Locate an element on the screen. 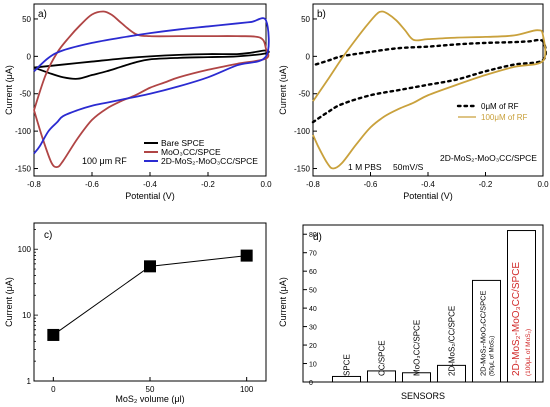  a-legend-label: MoO₃CC/SPCE is located at coordinates (191, 152).